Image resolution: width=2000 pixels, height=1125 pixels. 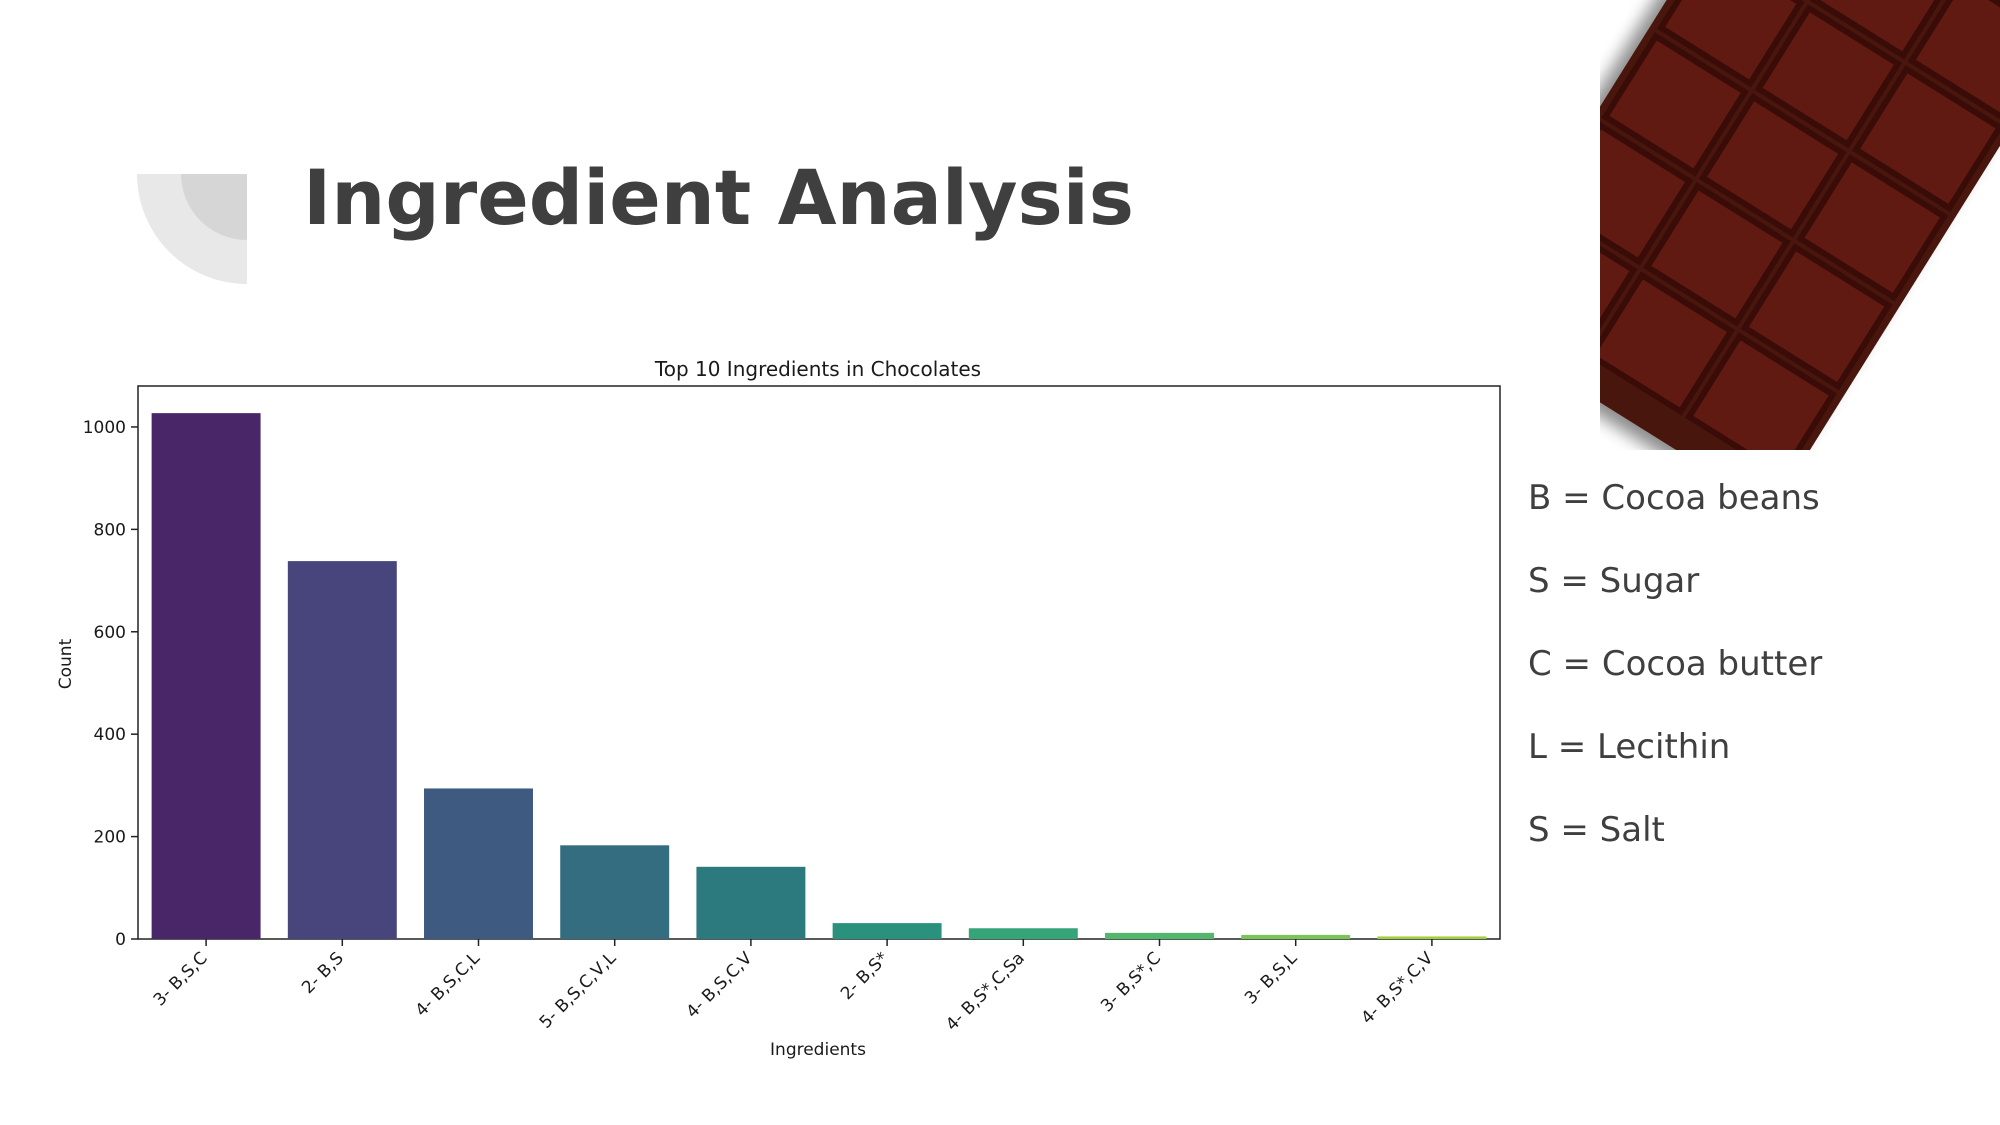 I want to click on legend-item: S = Salt, so click(x=1596, y=830).